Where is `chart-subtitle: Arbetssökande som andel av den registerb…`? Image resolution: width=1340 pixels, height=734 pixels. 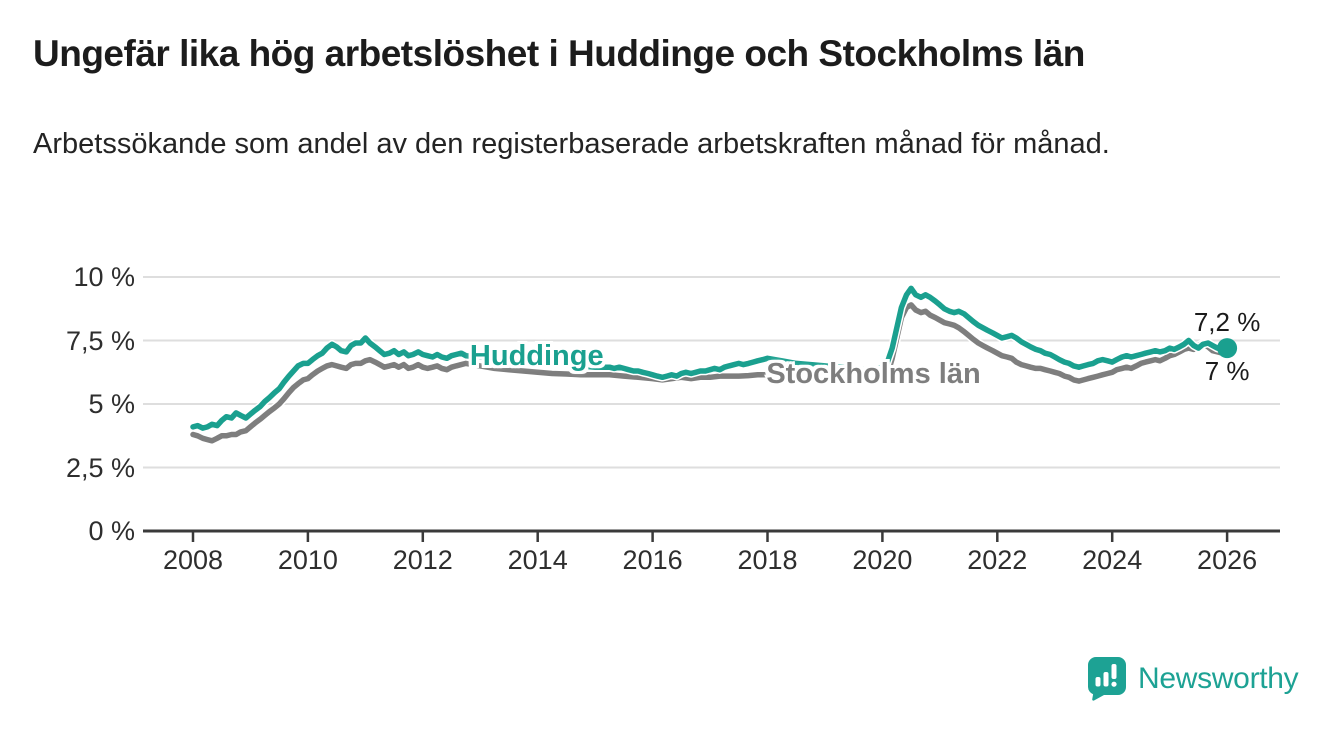 chart-subtitle: Arbetssökande som andel av den registerb… is located at coordinates (571, 144).